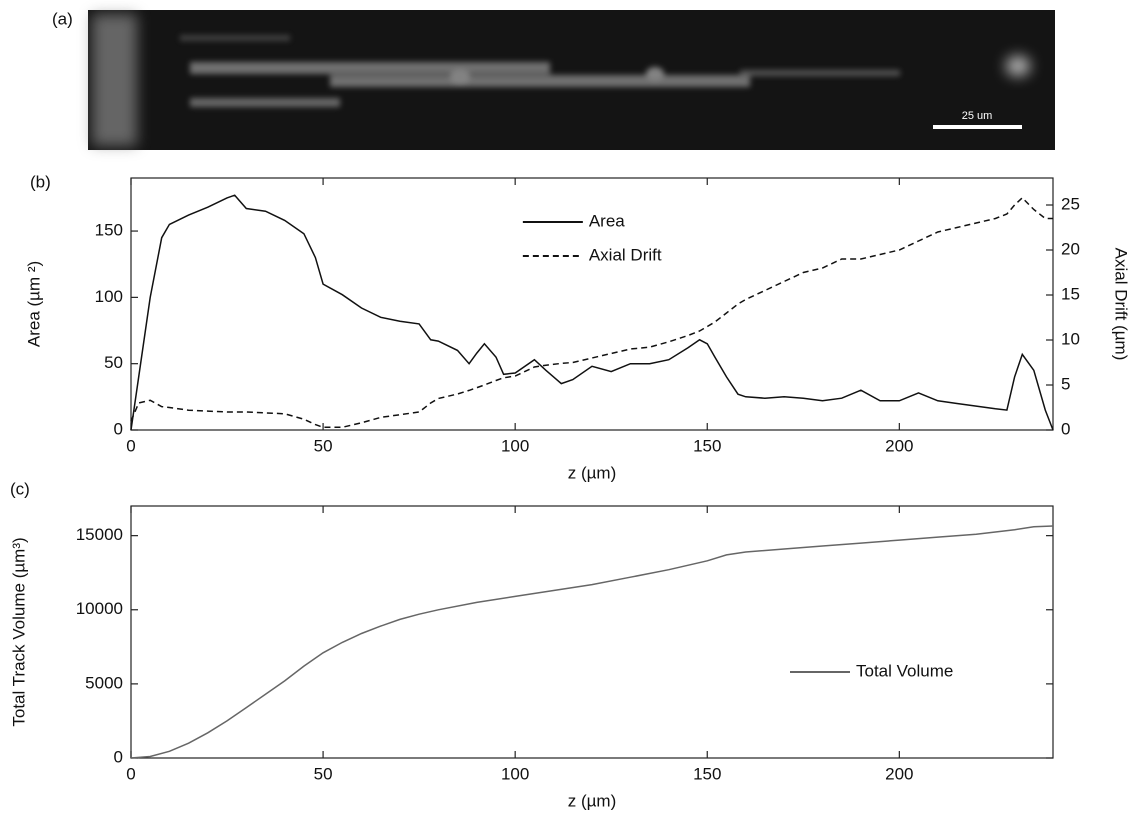 The height and width of the screenshot is (827, 1137). Describe the element at coordinates (18, 631) in the screenshot. I see `y-axis-label: Total Track Volume (µm³)` at that location.